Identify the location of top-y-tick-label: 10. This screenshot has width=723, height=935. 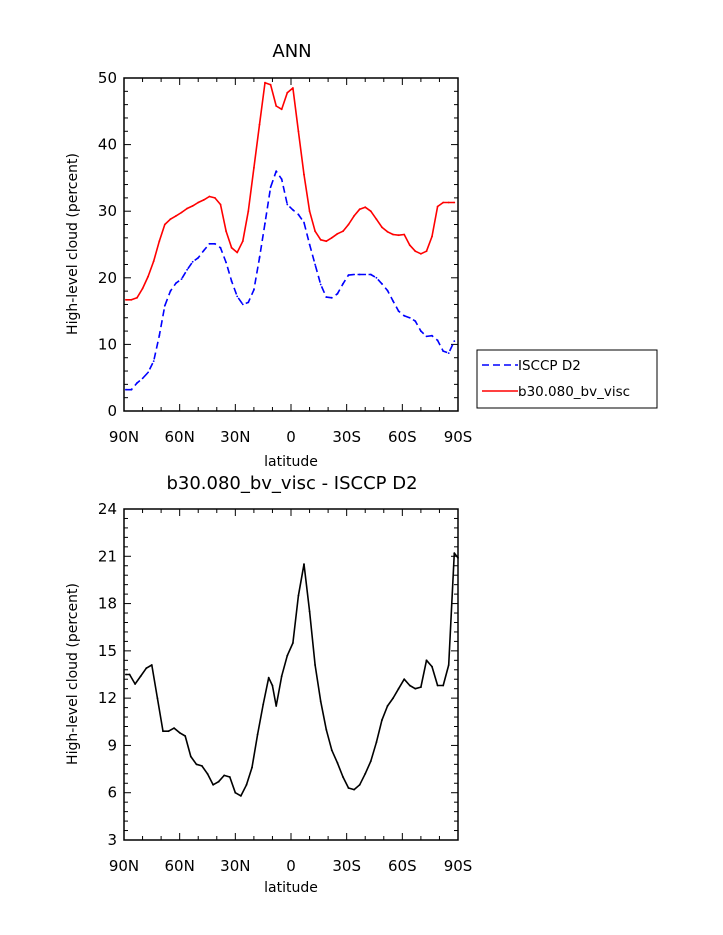
(107, 344).